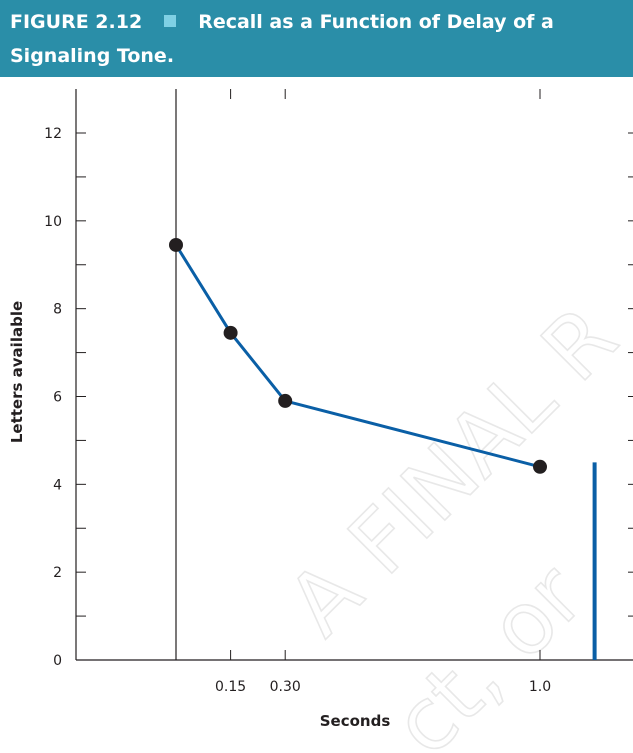  What do you see at coordinates (57, 573) in the screenshot?
I see `y-tick-label: 2` at bounding box center [57, 573].